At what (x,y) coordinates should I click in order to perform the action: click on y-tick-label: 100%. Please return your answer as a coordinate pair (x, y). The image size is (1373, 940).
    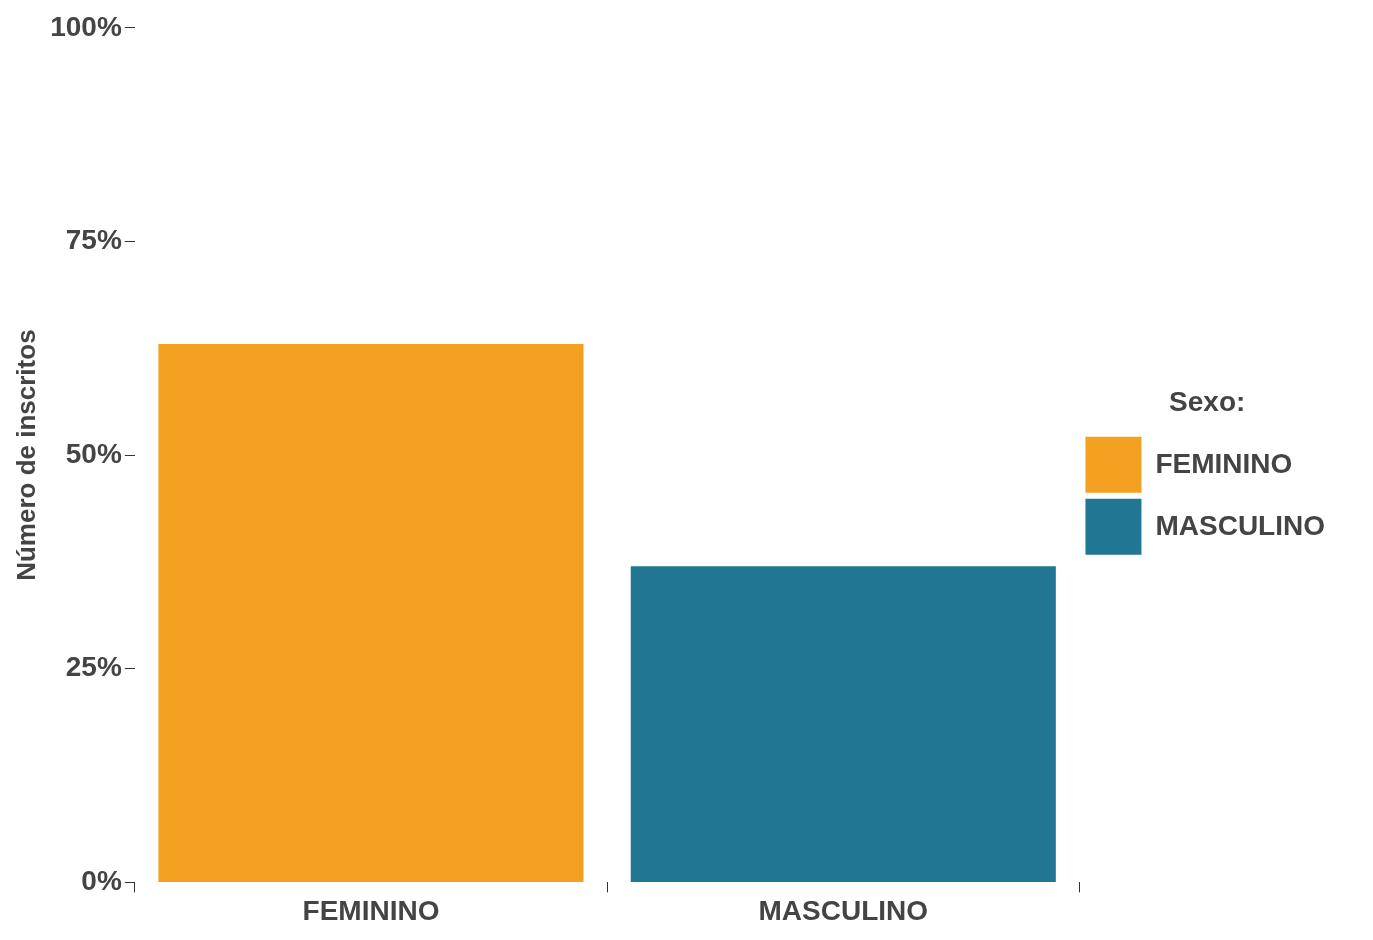
    Looking at the image, I should click on (86, 26).